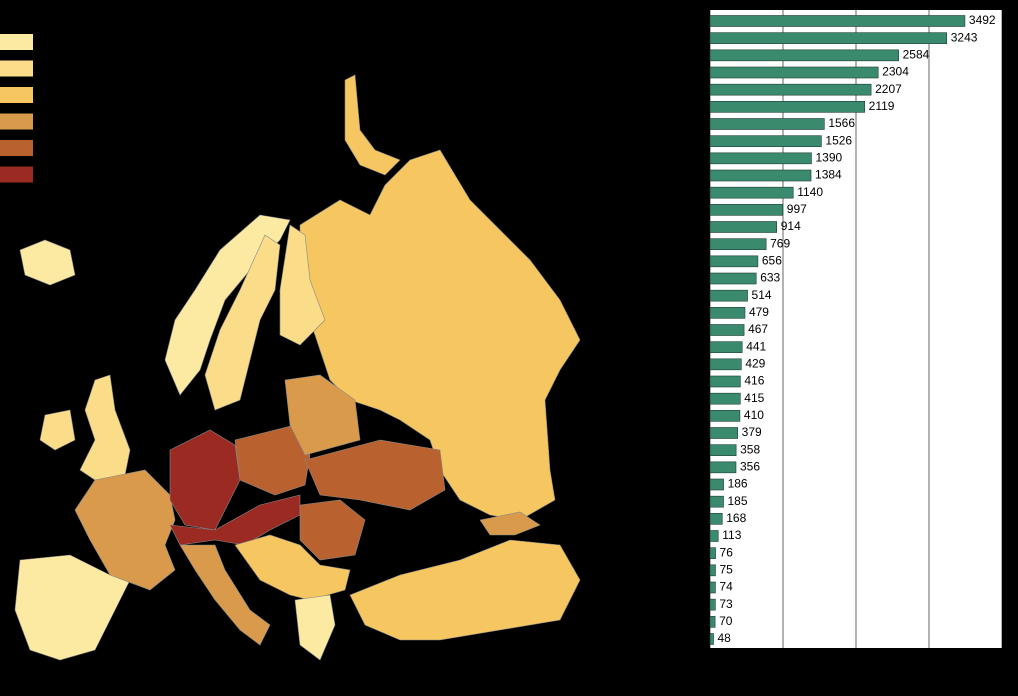 This screenshot has width=1018, height=696. What do you see at coordinates (47, 262) in the screenshot?
I see `region-iceland` at bounding box center [47, 262].